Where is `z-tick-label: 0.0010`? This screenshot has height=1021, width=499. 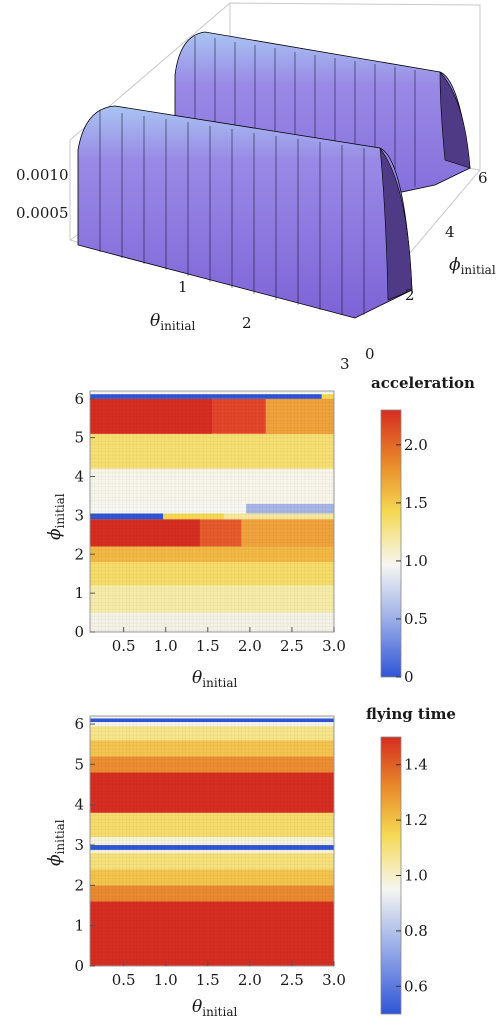 z-tick-label: 0.0010 is located at coordinates (42, 175).